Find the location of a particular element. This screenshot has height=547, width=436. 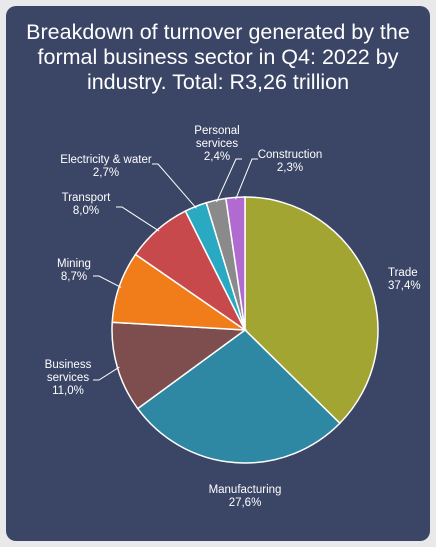

slice-label: Personal services 2,4% is located at coordinates (216, 144).